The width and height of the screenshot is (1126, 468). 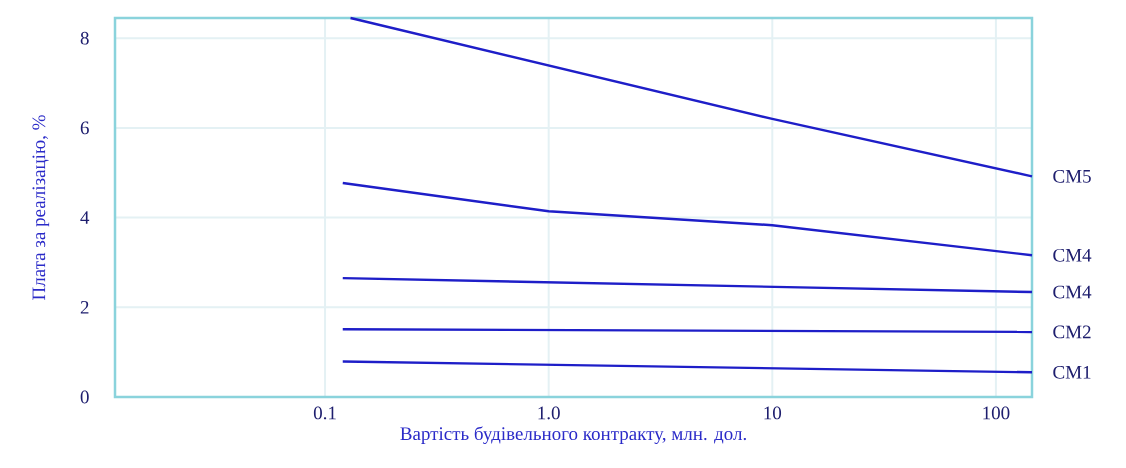 I want to click on x-tick-label: 0.1, so click(x=324, y=413).